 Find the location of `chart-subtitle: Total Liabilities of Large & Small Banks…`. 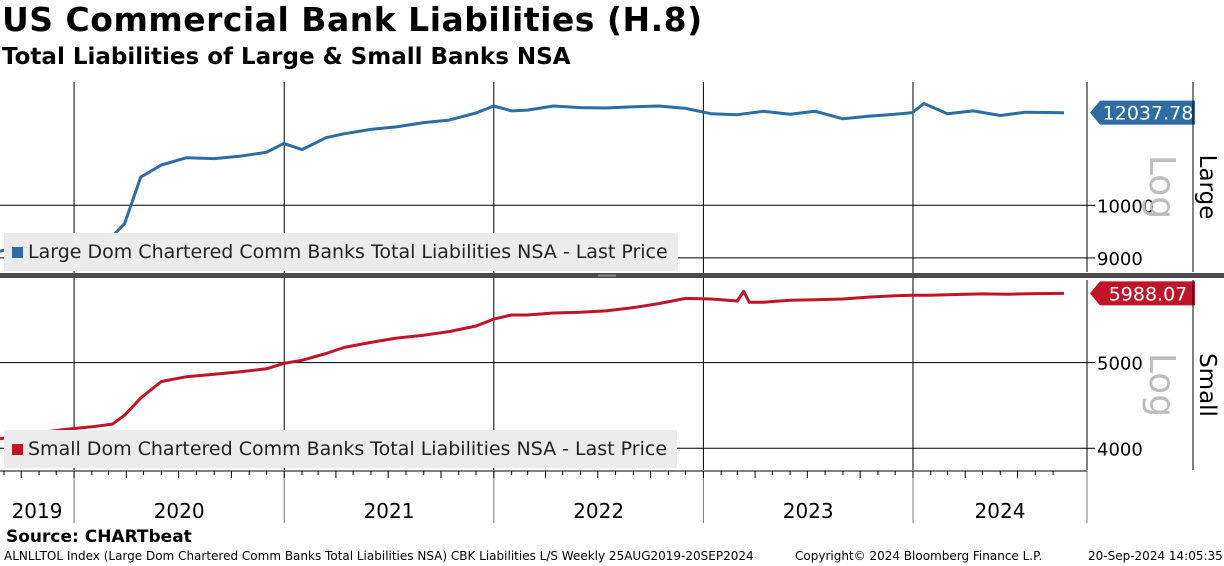

chart-subtitle: Total Liabilities of Large & Small Banks… is located at coordinates (286, 57).